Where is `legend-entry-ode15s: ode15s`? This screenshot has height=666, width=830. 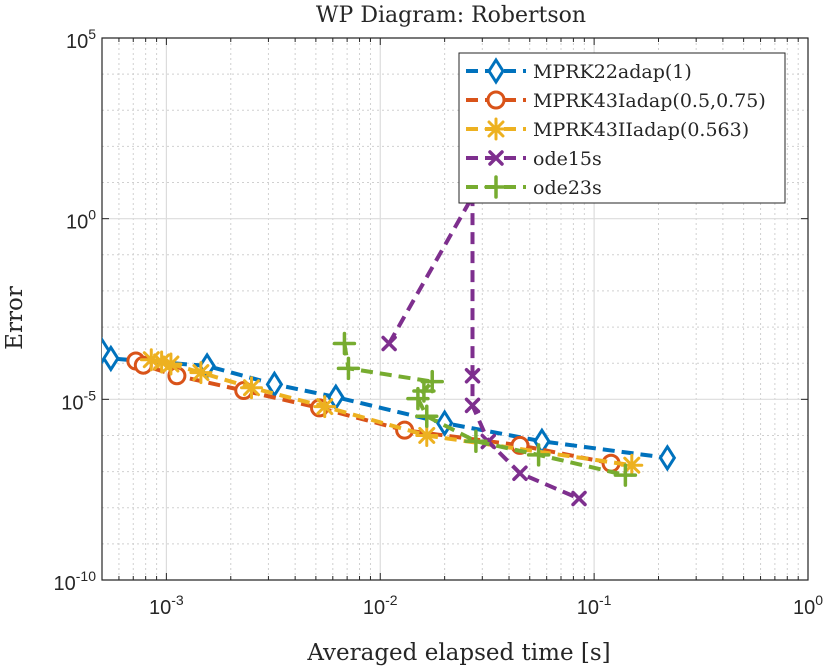
legend-entry-ode15s: ode15s is located at coordinates (534, 159).